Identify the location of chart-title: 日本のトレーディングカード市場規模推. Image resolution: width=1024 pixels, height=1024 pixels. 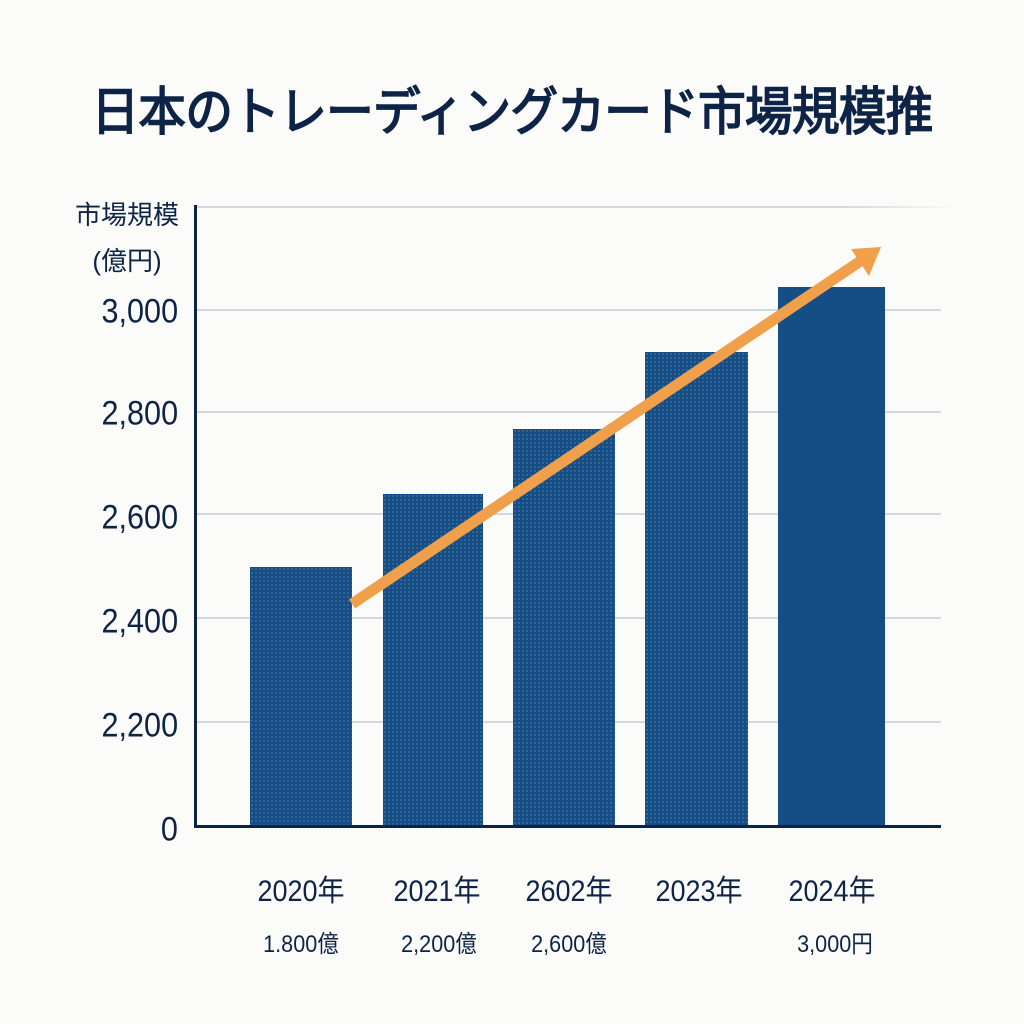
(512, 113).